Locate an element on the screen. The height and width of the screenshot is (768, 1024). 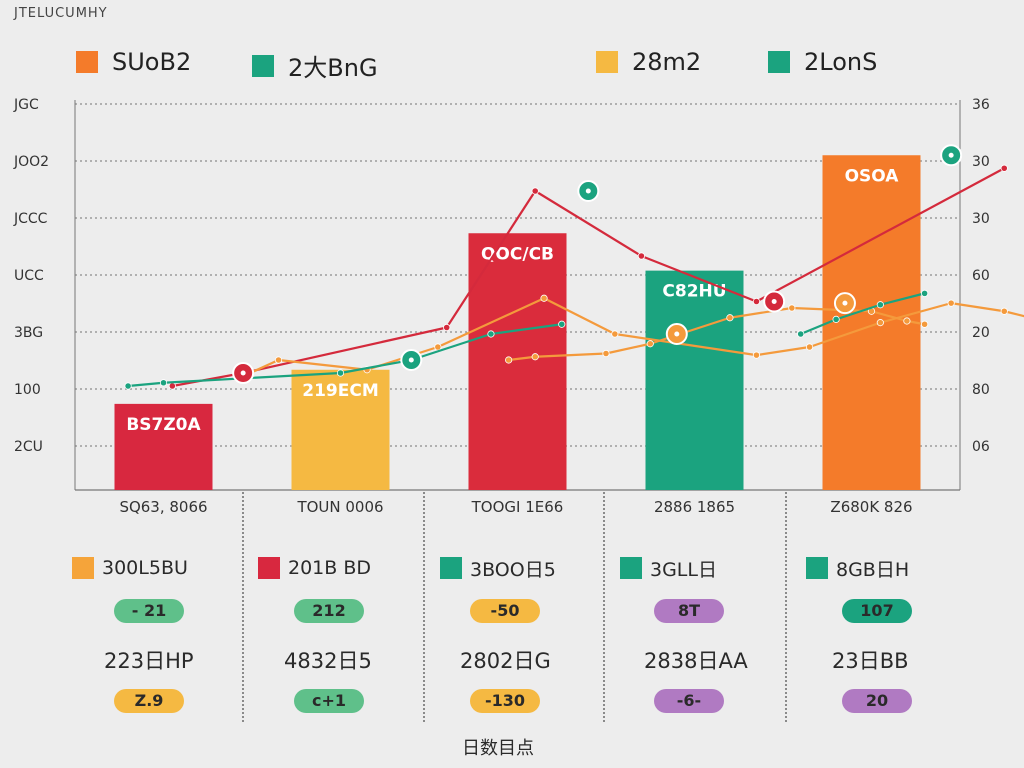
panel-header: 3GLL日 is located at coordinates (705, 568).